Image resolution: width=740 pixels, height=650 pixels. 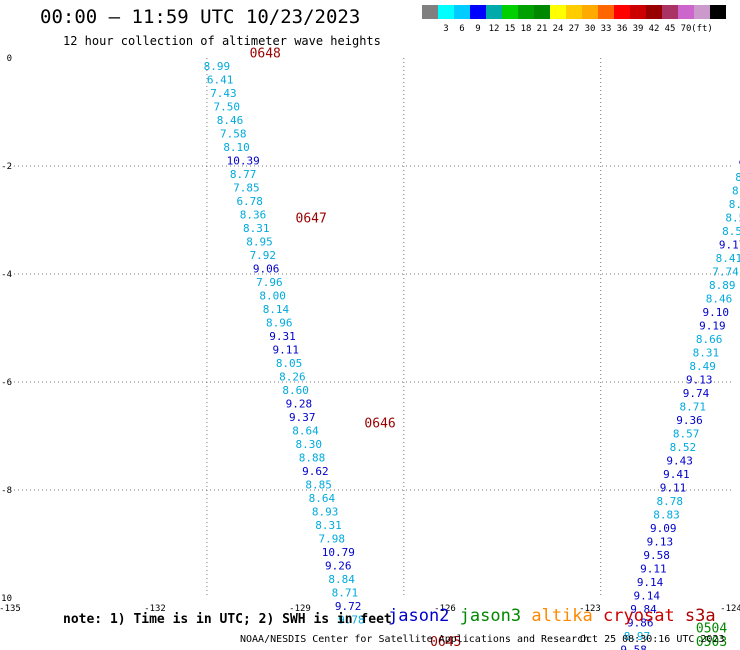 What do you see at coordinates (309, 444) in the screenshot?
I see `data-point: 8.30` at bounding box center [309, 444].